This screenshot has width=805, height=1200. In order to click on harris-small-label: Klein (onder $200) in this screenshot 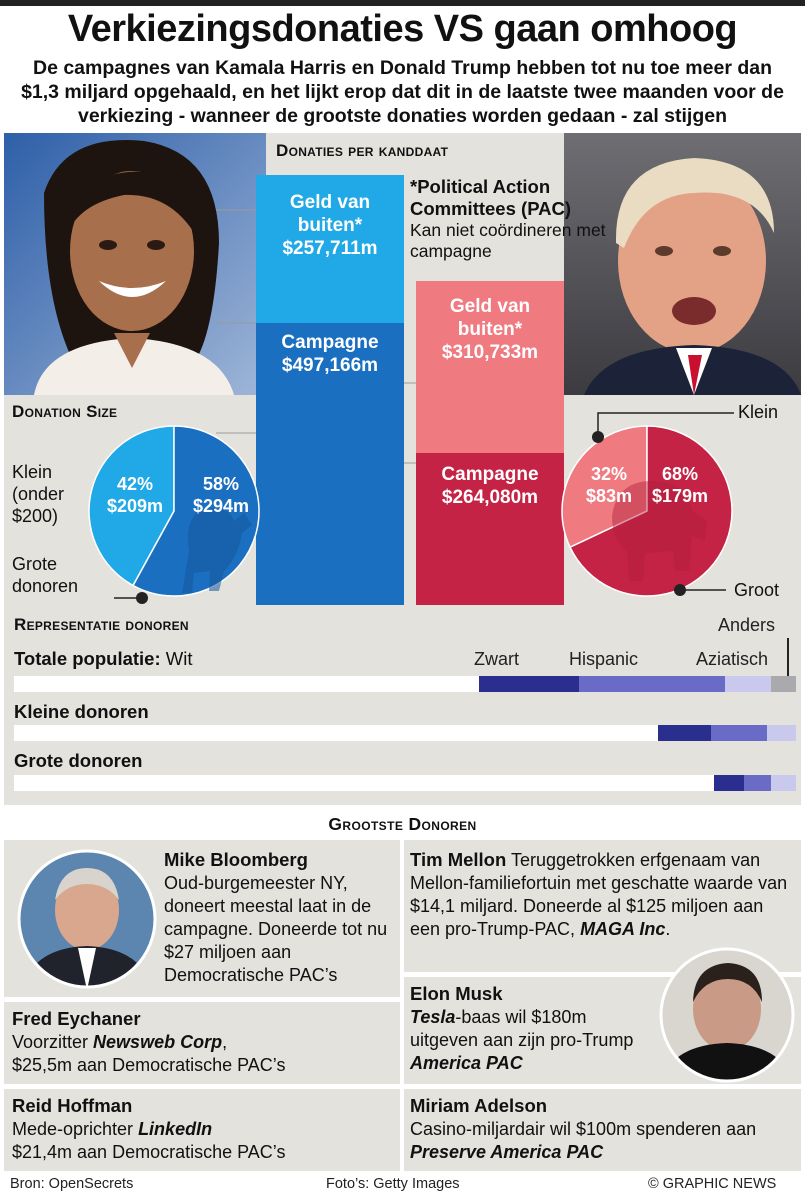, I will do `click(38, 494)`.